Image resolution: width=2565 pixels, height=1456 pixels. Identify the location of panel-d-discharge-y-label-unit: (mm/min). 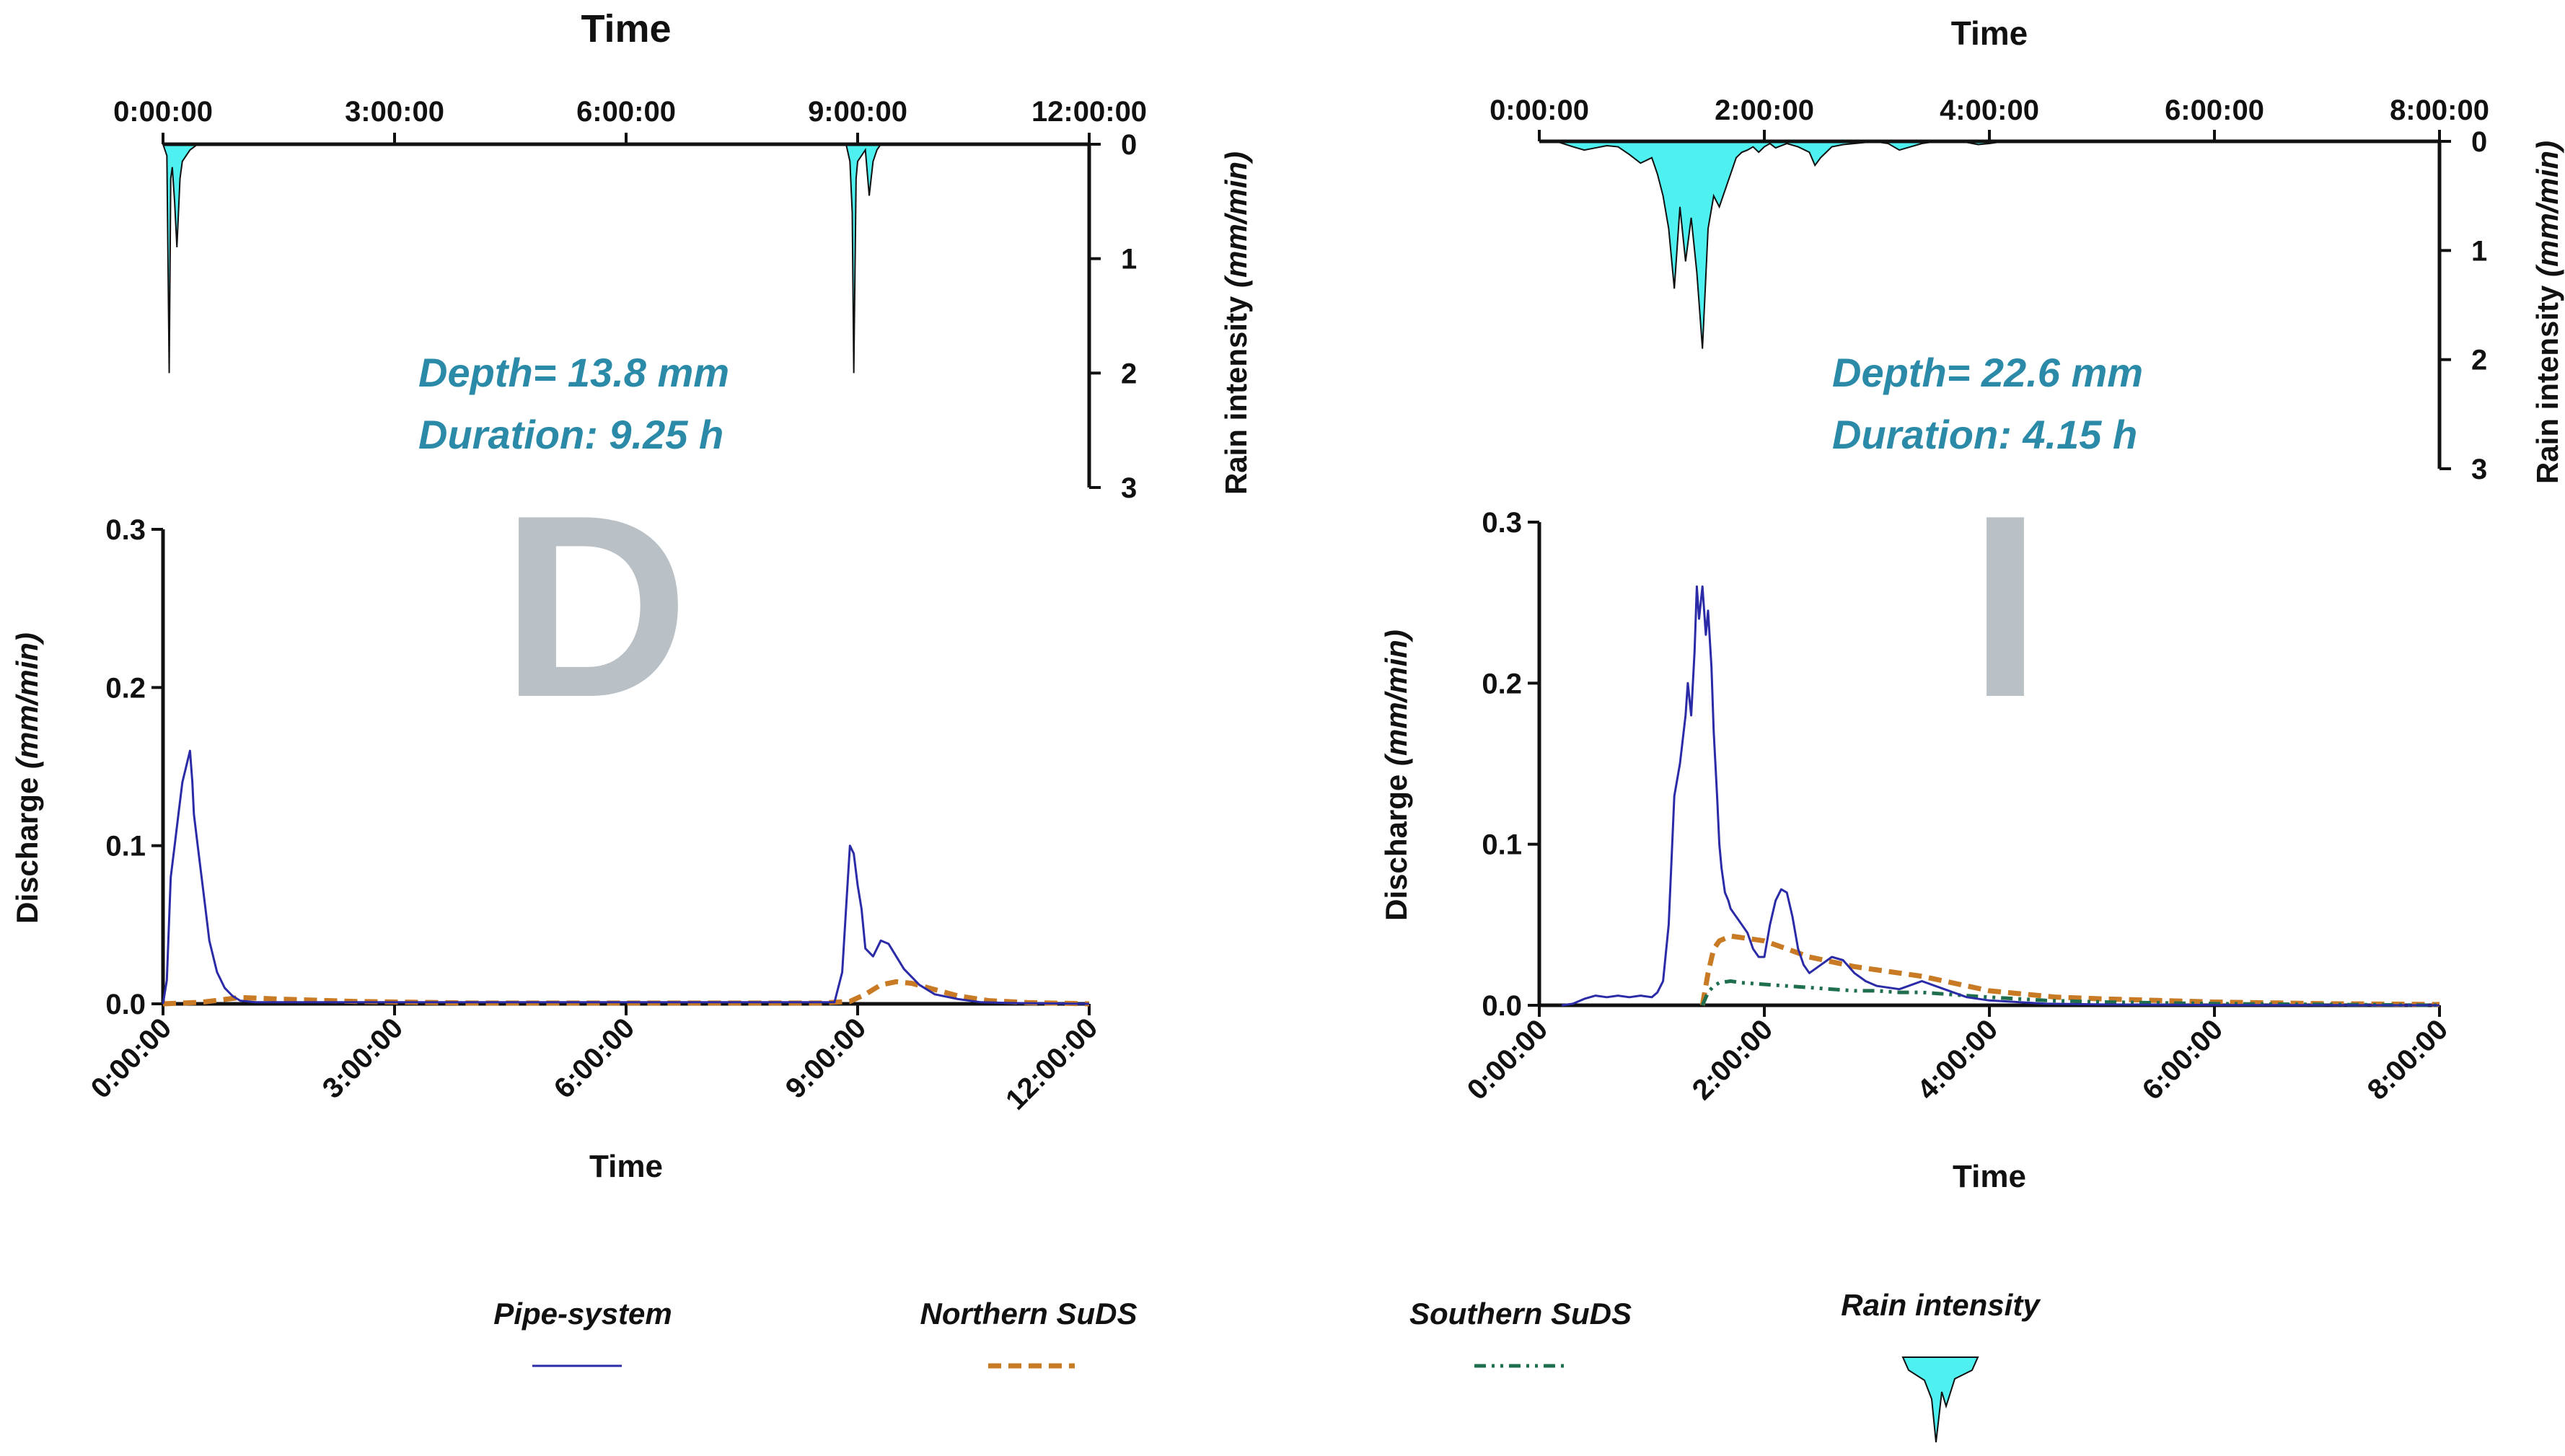
(27, 700).